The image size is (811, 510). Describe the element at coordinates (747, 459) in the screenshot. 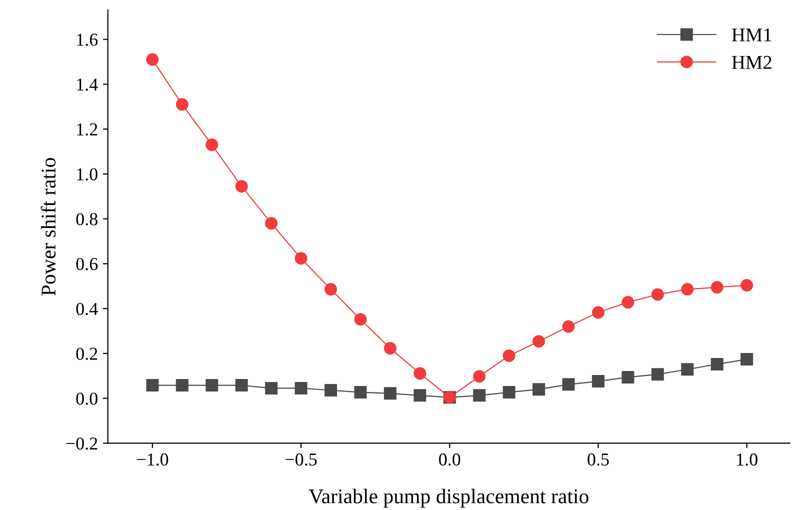

I see `x-tick-label: 1.0` at that location.